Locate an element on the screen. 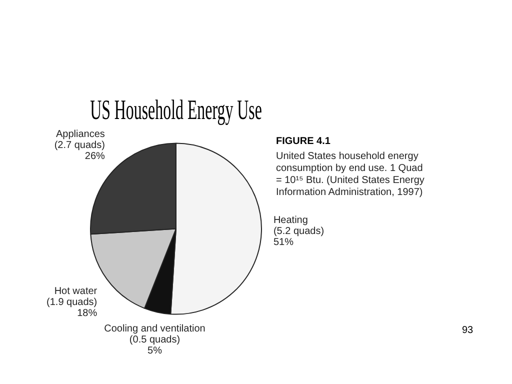 The image size is (512, 384). slice-label: Cooling and ventilation is located at coordinates (155, 329).